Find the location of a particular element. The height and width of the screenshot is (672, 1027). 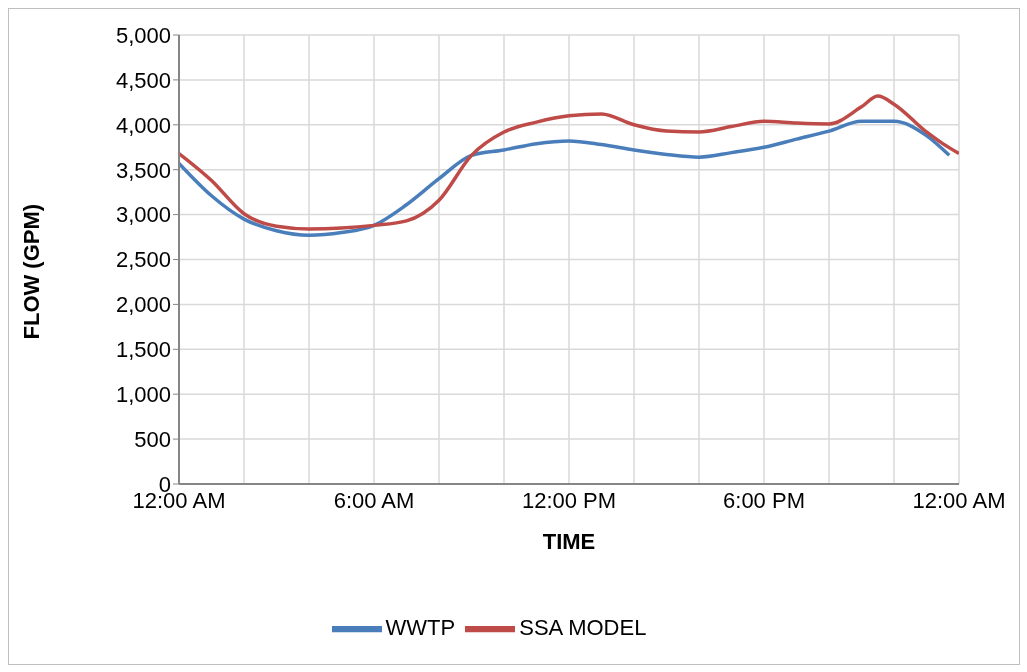

y-tick-label: 2,500 is located at coordinates (143, 260).